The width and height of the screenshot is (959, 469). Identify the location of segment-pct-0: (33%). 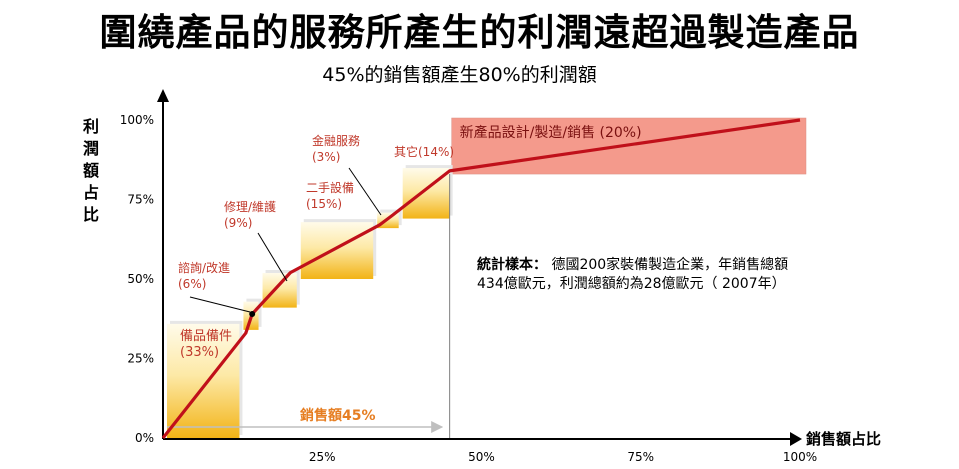
(199, 352).